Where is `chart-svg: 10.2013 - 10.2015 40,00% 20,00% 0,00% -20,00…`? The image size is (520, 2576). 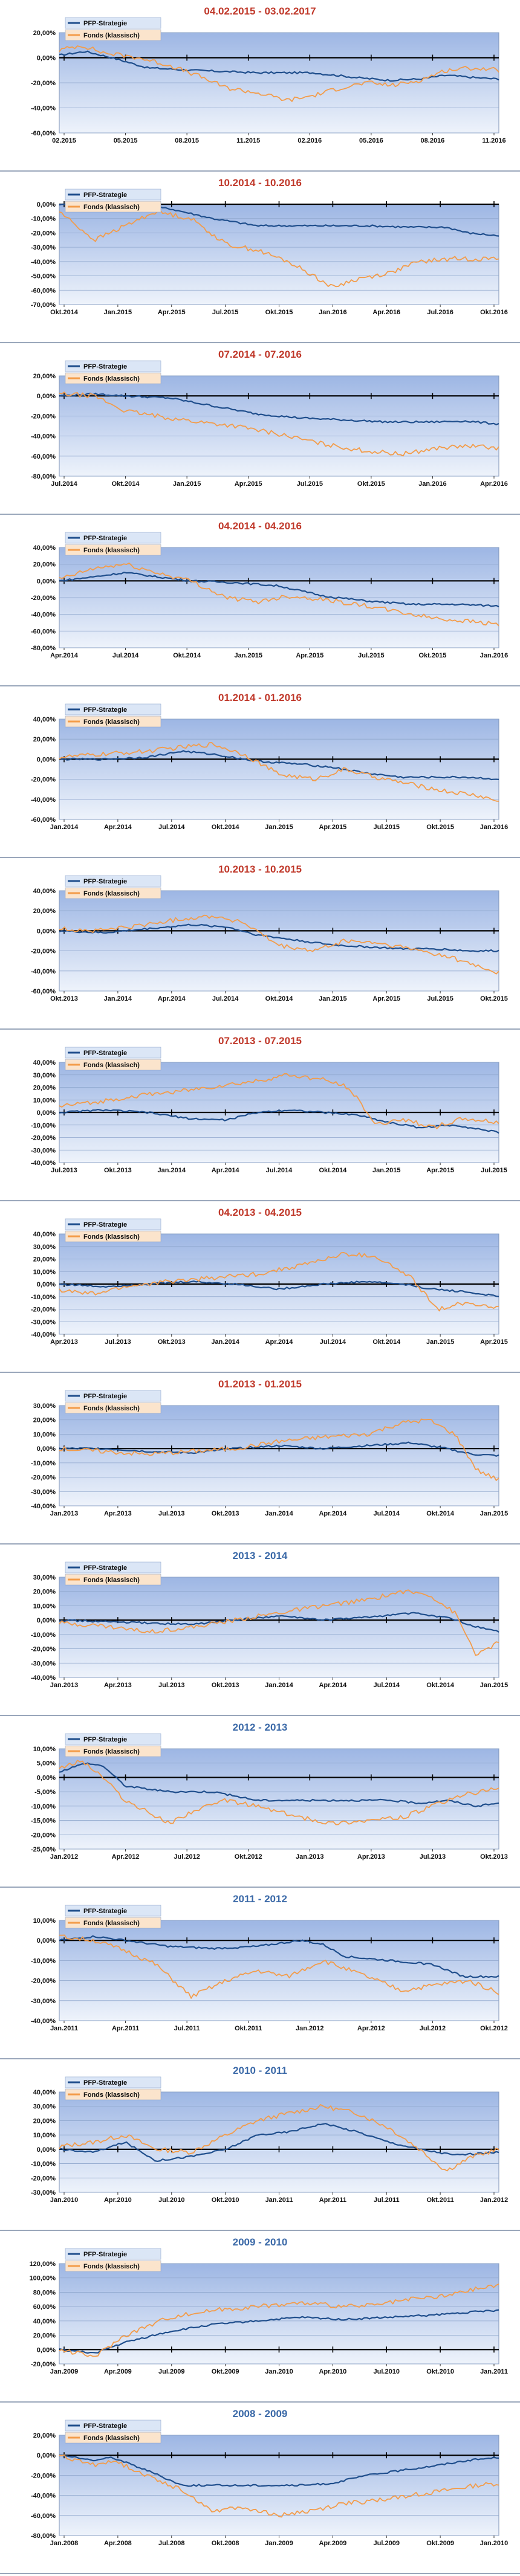 chart-svg: 10.2013 - 10.2015 40,00% 20,00% 0,00% -20,00… is located at coordinates (269, 933).